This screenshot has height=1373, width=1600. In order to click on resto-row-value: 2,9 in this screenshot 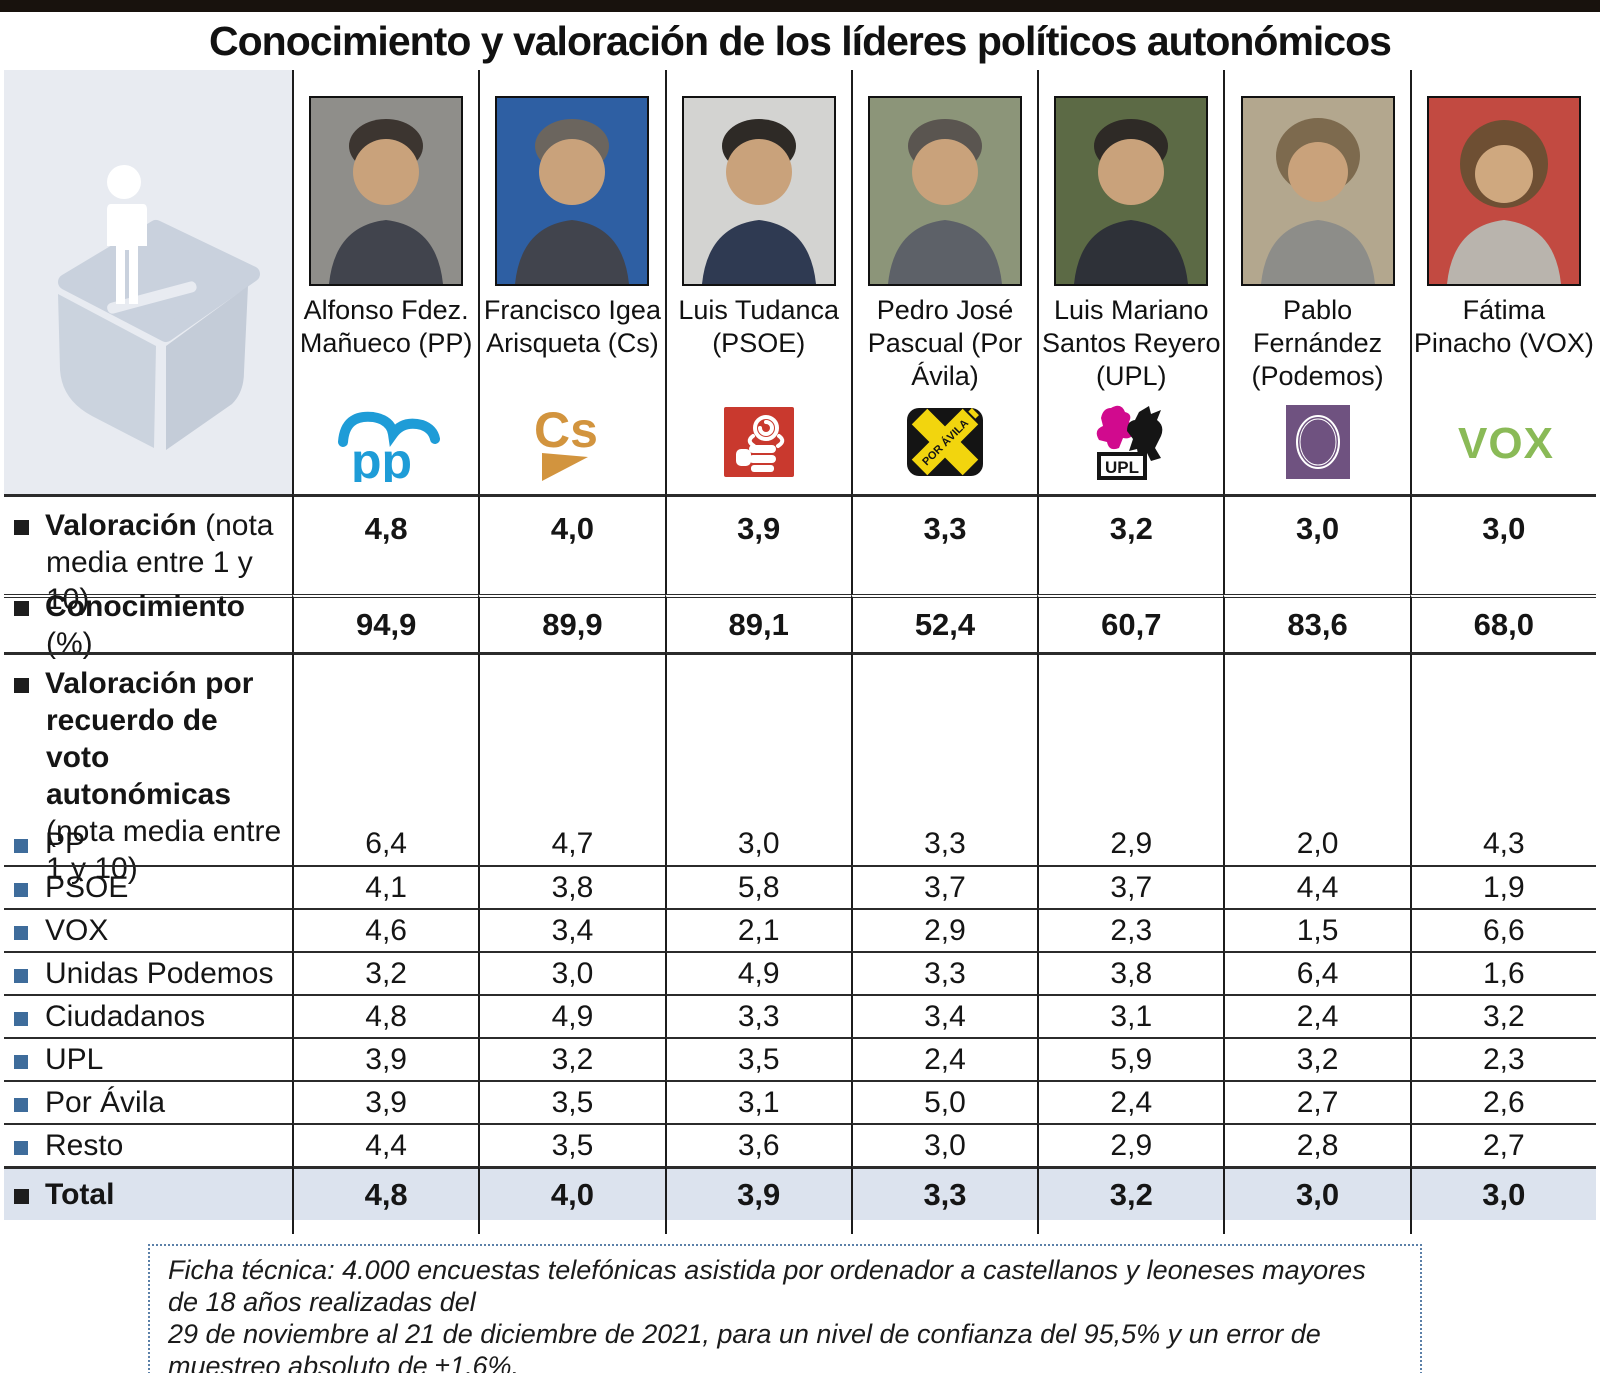, I will do `click(1130, 1144)`.